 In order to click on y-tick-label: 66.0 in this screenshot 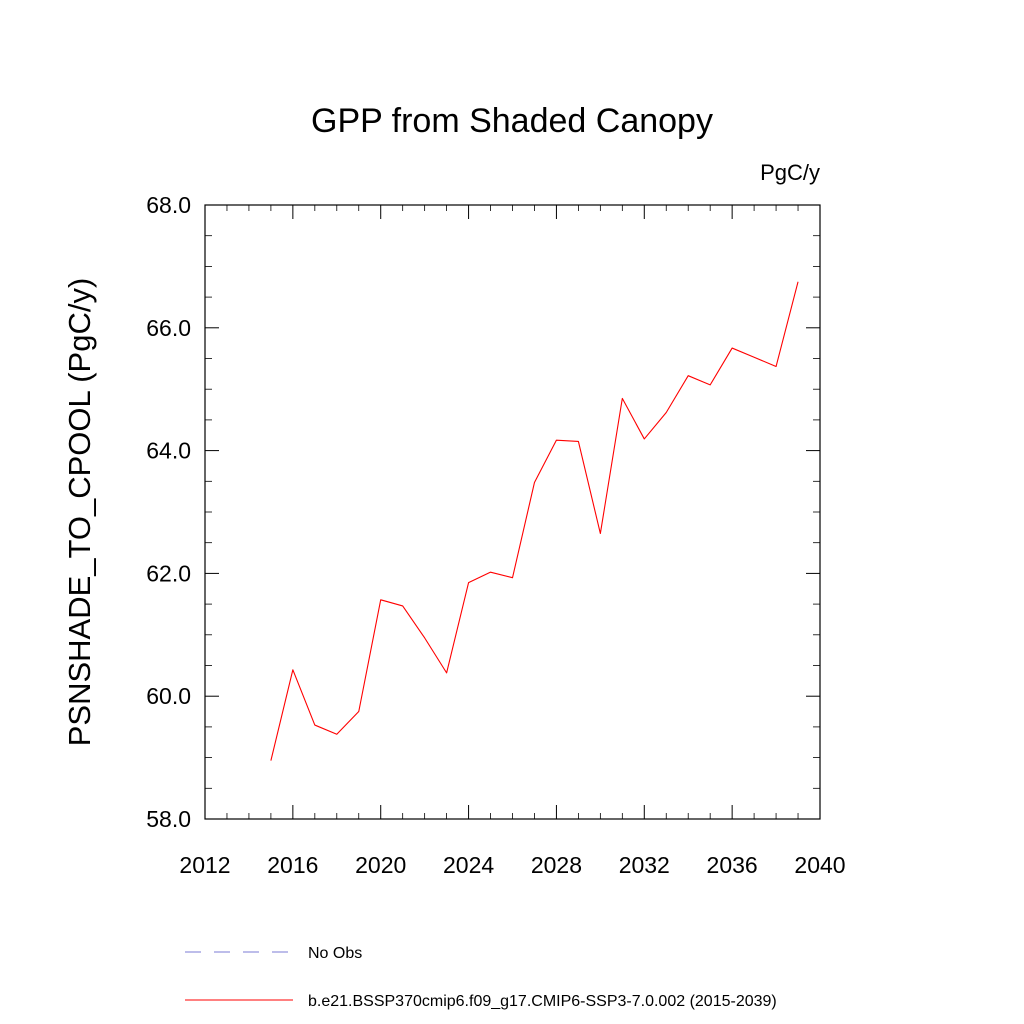, I will do `click(168, 328)`.